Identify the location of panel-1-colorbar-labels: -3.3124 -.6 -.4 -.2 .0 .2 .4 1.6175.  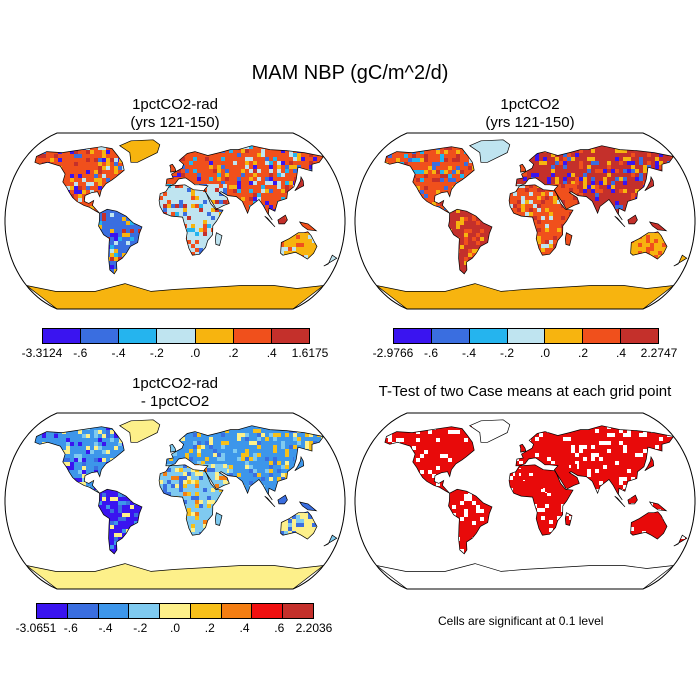
(175, 354).